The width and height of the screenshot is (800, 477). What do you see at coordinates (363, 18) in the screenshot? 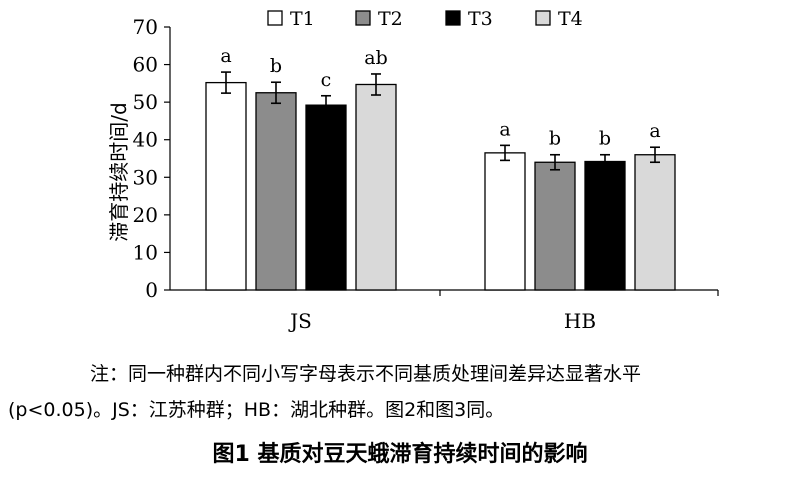
I see `legend-swatch-t2` at bounding box center [363, 18].